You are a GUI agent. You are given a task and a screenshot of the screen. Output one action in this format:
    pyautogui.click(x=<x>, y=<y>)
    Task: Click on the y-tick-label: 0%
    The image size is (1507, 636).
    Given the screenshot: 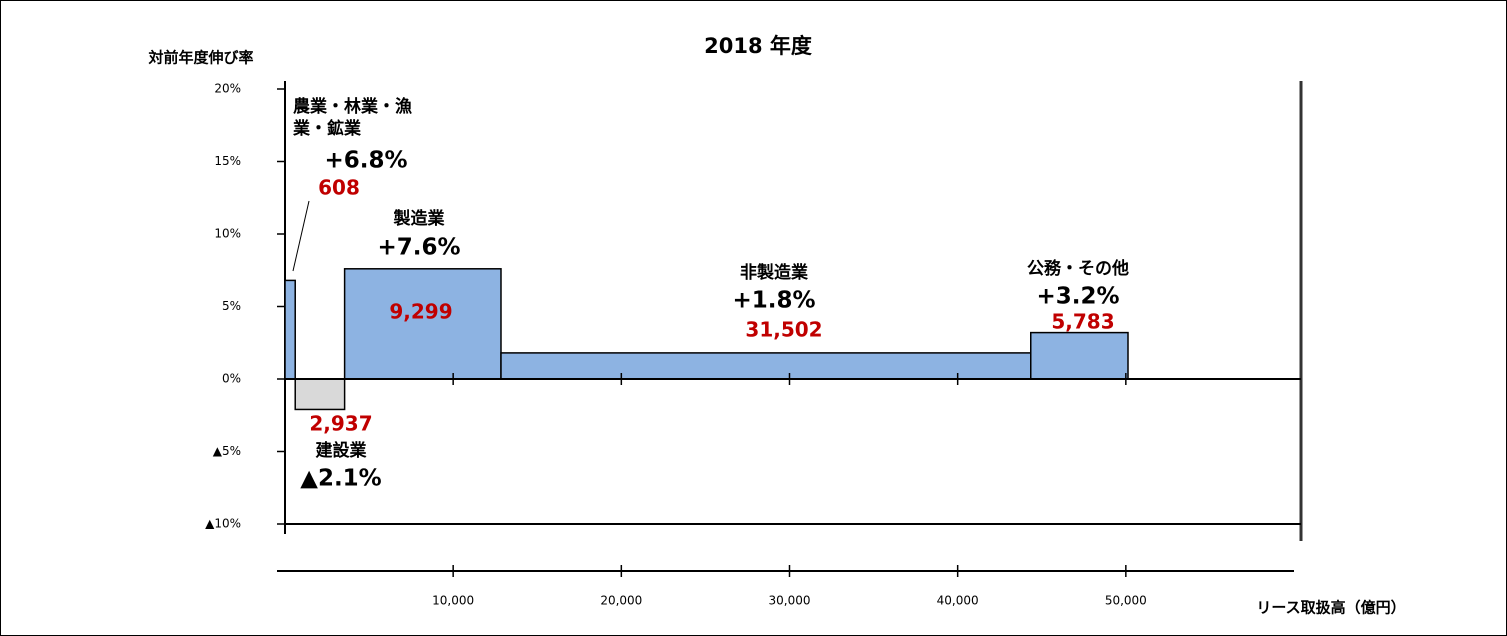 What is the action you would take?
    pyautogui.click(x=231, y=379)
    